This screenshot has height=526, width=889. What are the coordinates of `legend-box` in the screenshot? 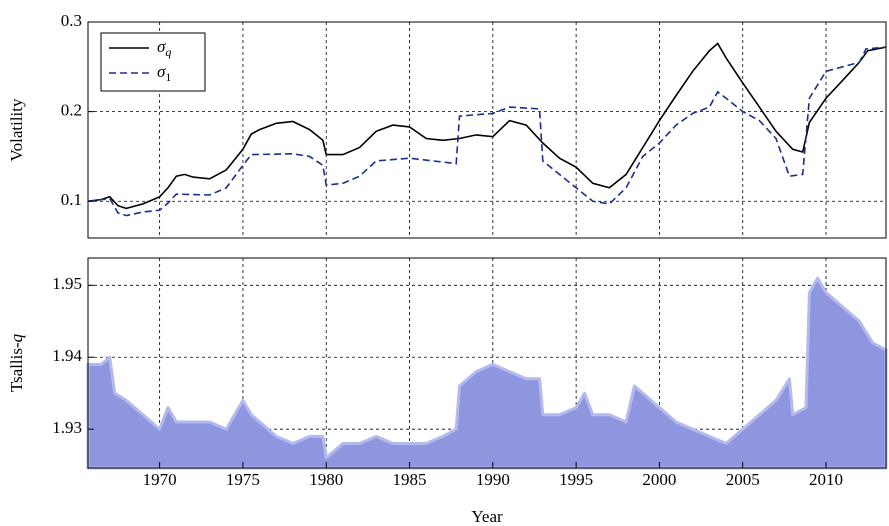 It's located at (153, 62).